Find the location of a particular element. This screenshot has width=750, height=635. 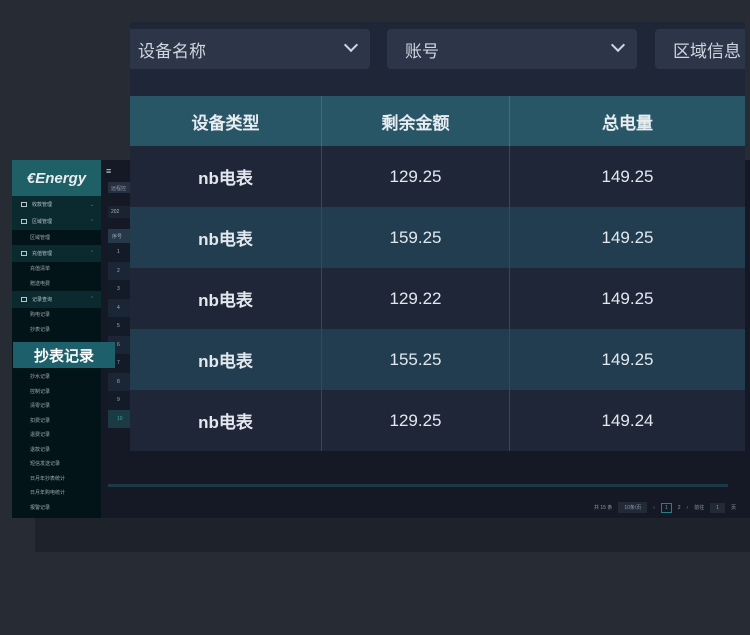

group-label: 区域管理 is located at coordinates (42, 222).